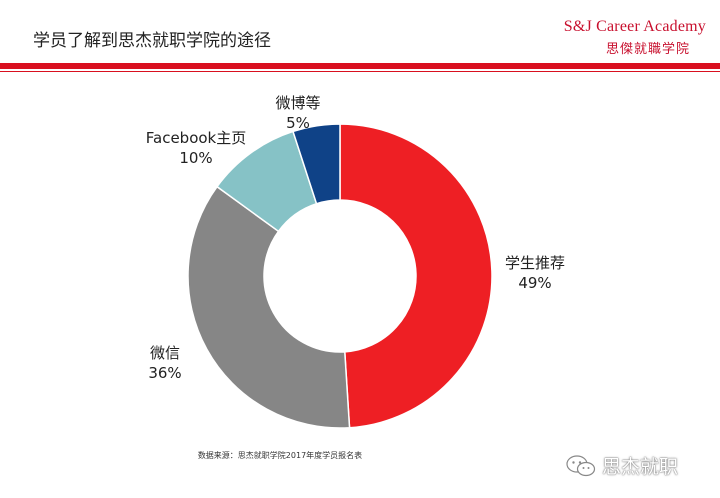 This screenshot has width=720, height=498. What do you see at coordinates (152, 41) in the screenshot?
I see `page-title: 学员了解到思杰就职学院的途径` at bounding box center [152, 41].